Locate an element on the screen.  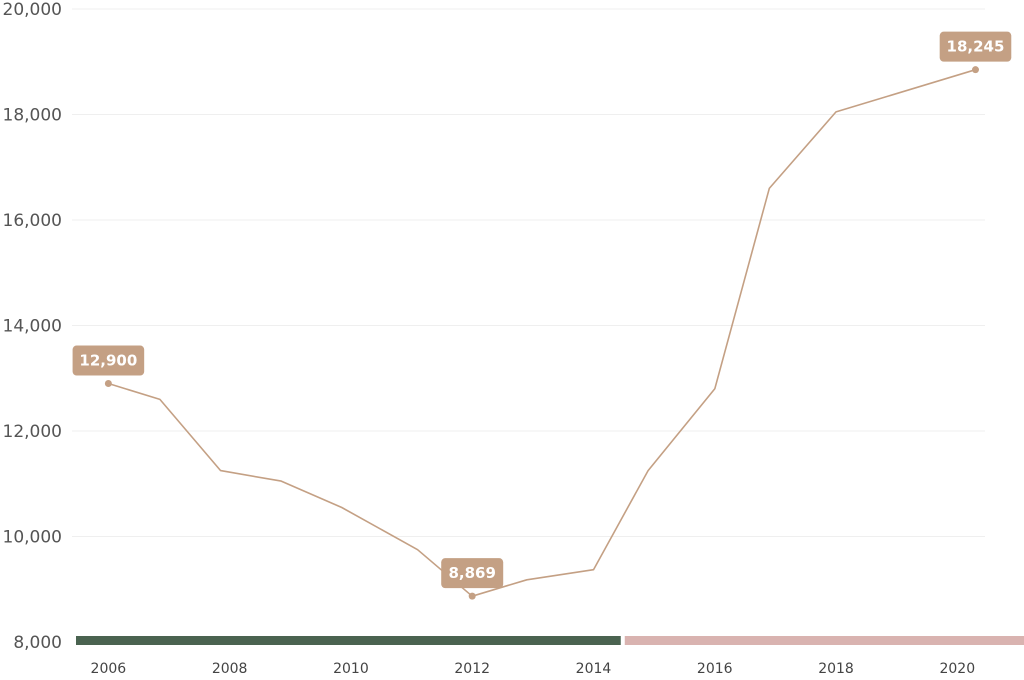
y-tick-label: 18,000 is located at coordinates (32, 116).